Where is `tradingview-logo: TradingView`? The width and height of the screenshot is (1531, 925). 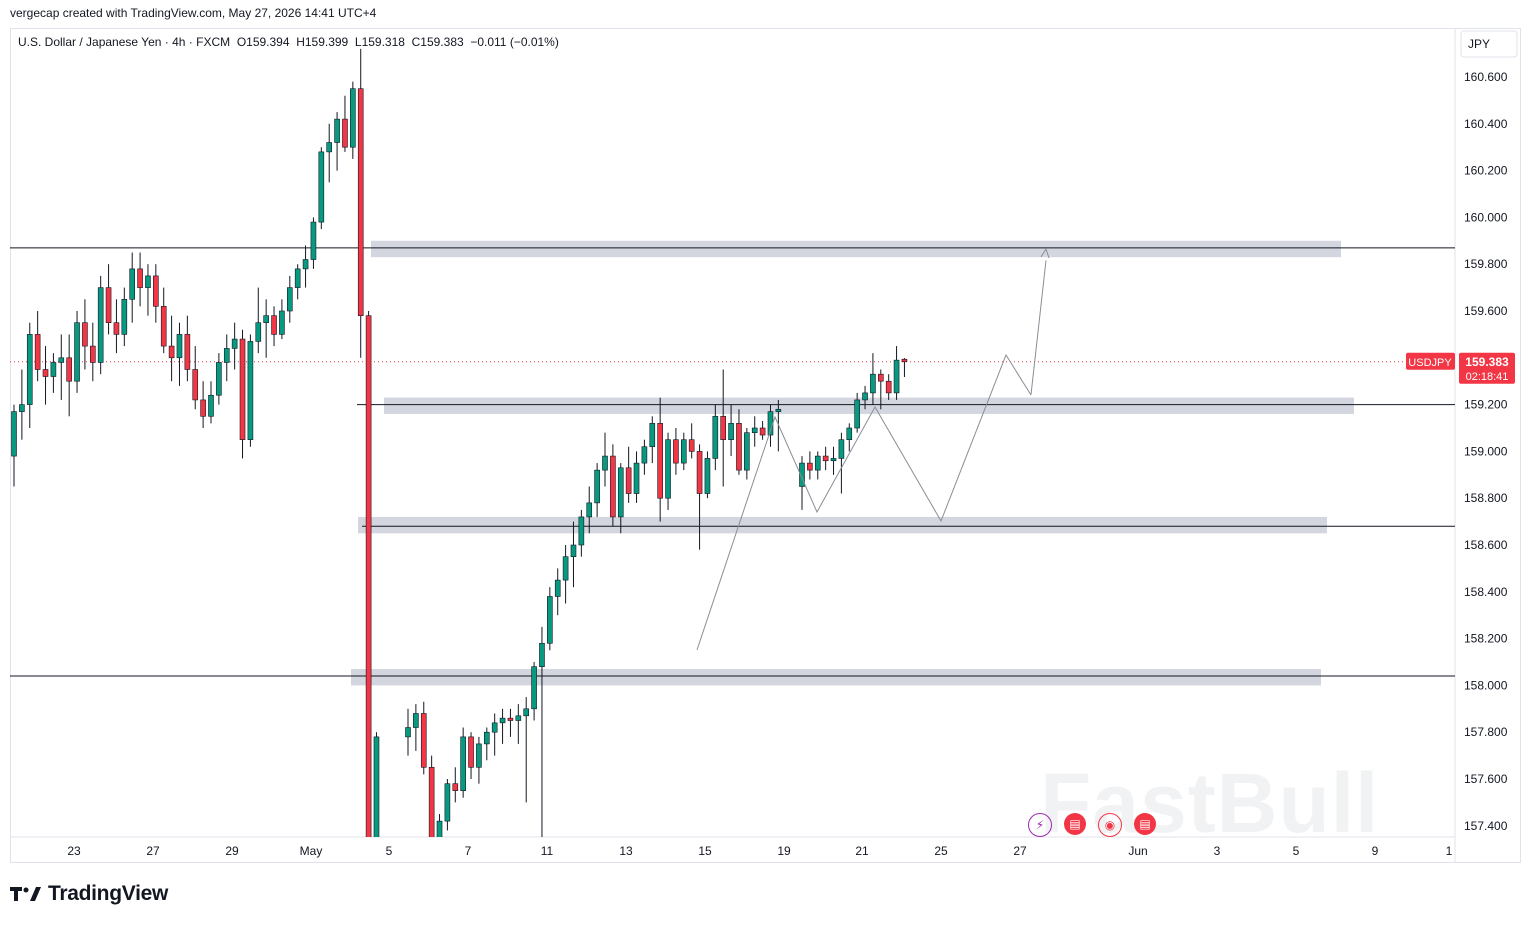
tradingview-logo: TradingView is located at coordinates (89, 894).